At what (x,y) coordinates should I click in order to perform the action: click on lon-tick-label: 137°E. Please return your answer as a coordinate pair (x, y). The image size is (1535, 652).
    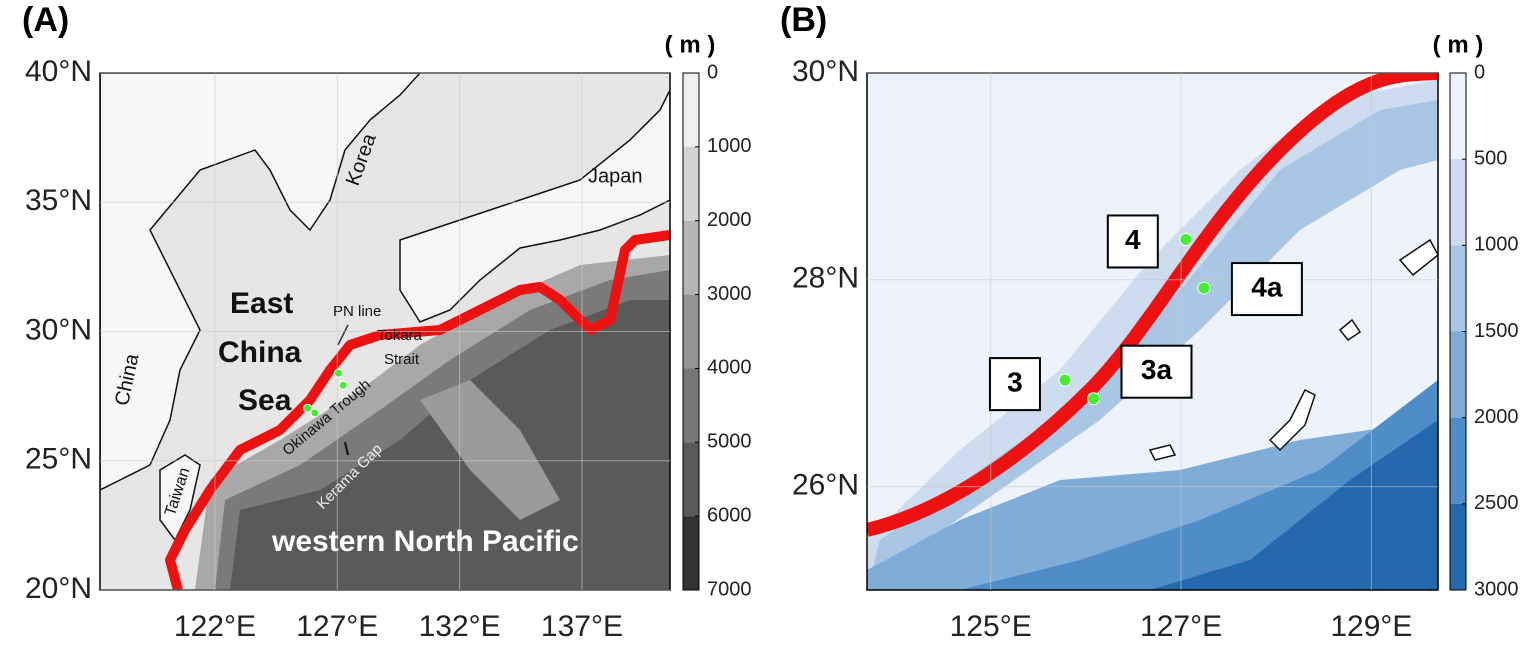
    Looking at the image, I should click on (582, 626).